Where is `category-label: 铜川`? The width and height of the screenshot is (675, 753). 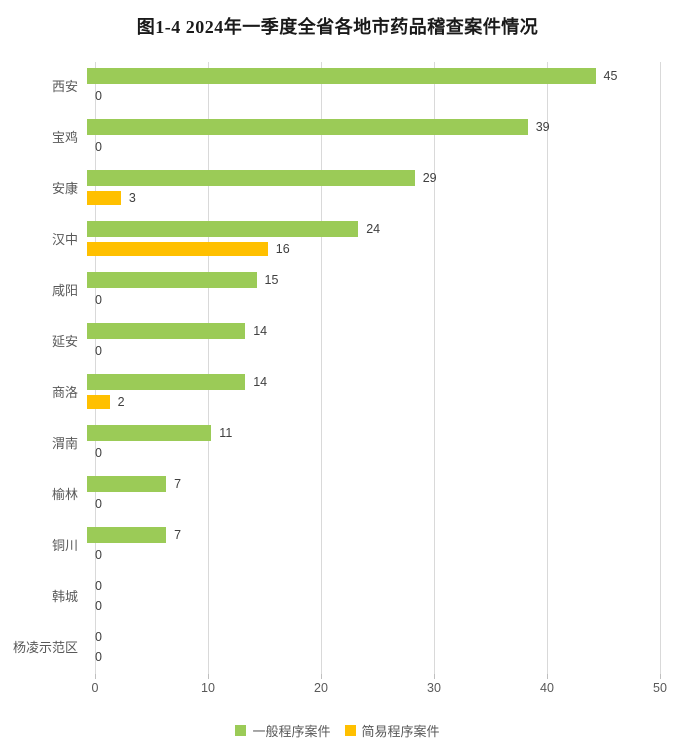 category-label: 铜川 is located at coordinates (64, 546).